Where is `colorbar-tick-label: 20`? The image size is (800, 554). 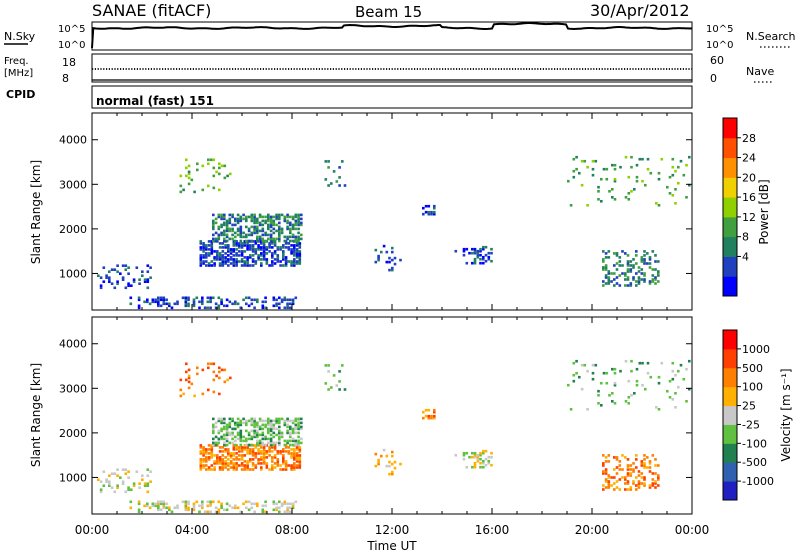
colorbar-tick-label: 20 is located at coordinates (749, 177).